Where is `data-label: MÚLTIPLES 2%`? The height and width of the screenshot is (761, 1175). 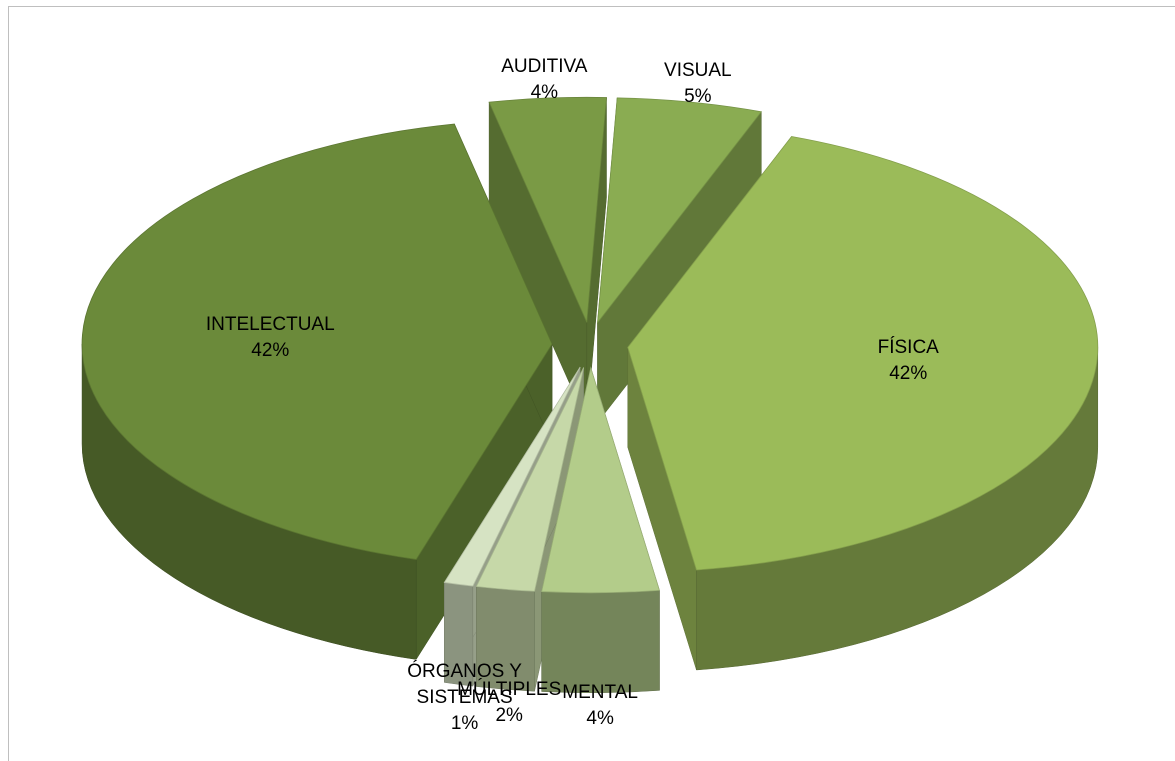
data-label: MÚLTIPLES 2% is located at coordinates (509, 703).